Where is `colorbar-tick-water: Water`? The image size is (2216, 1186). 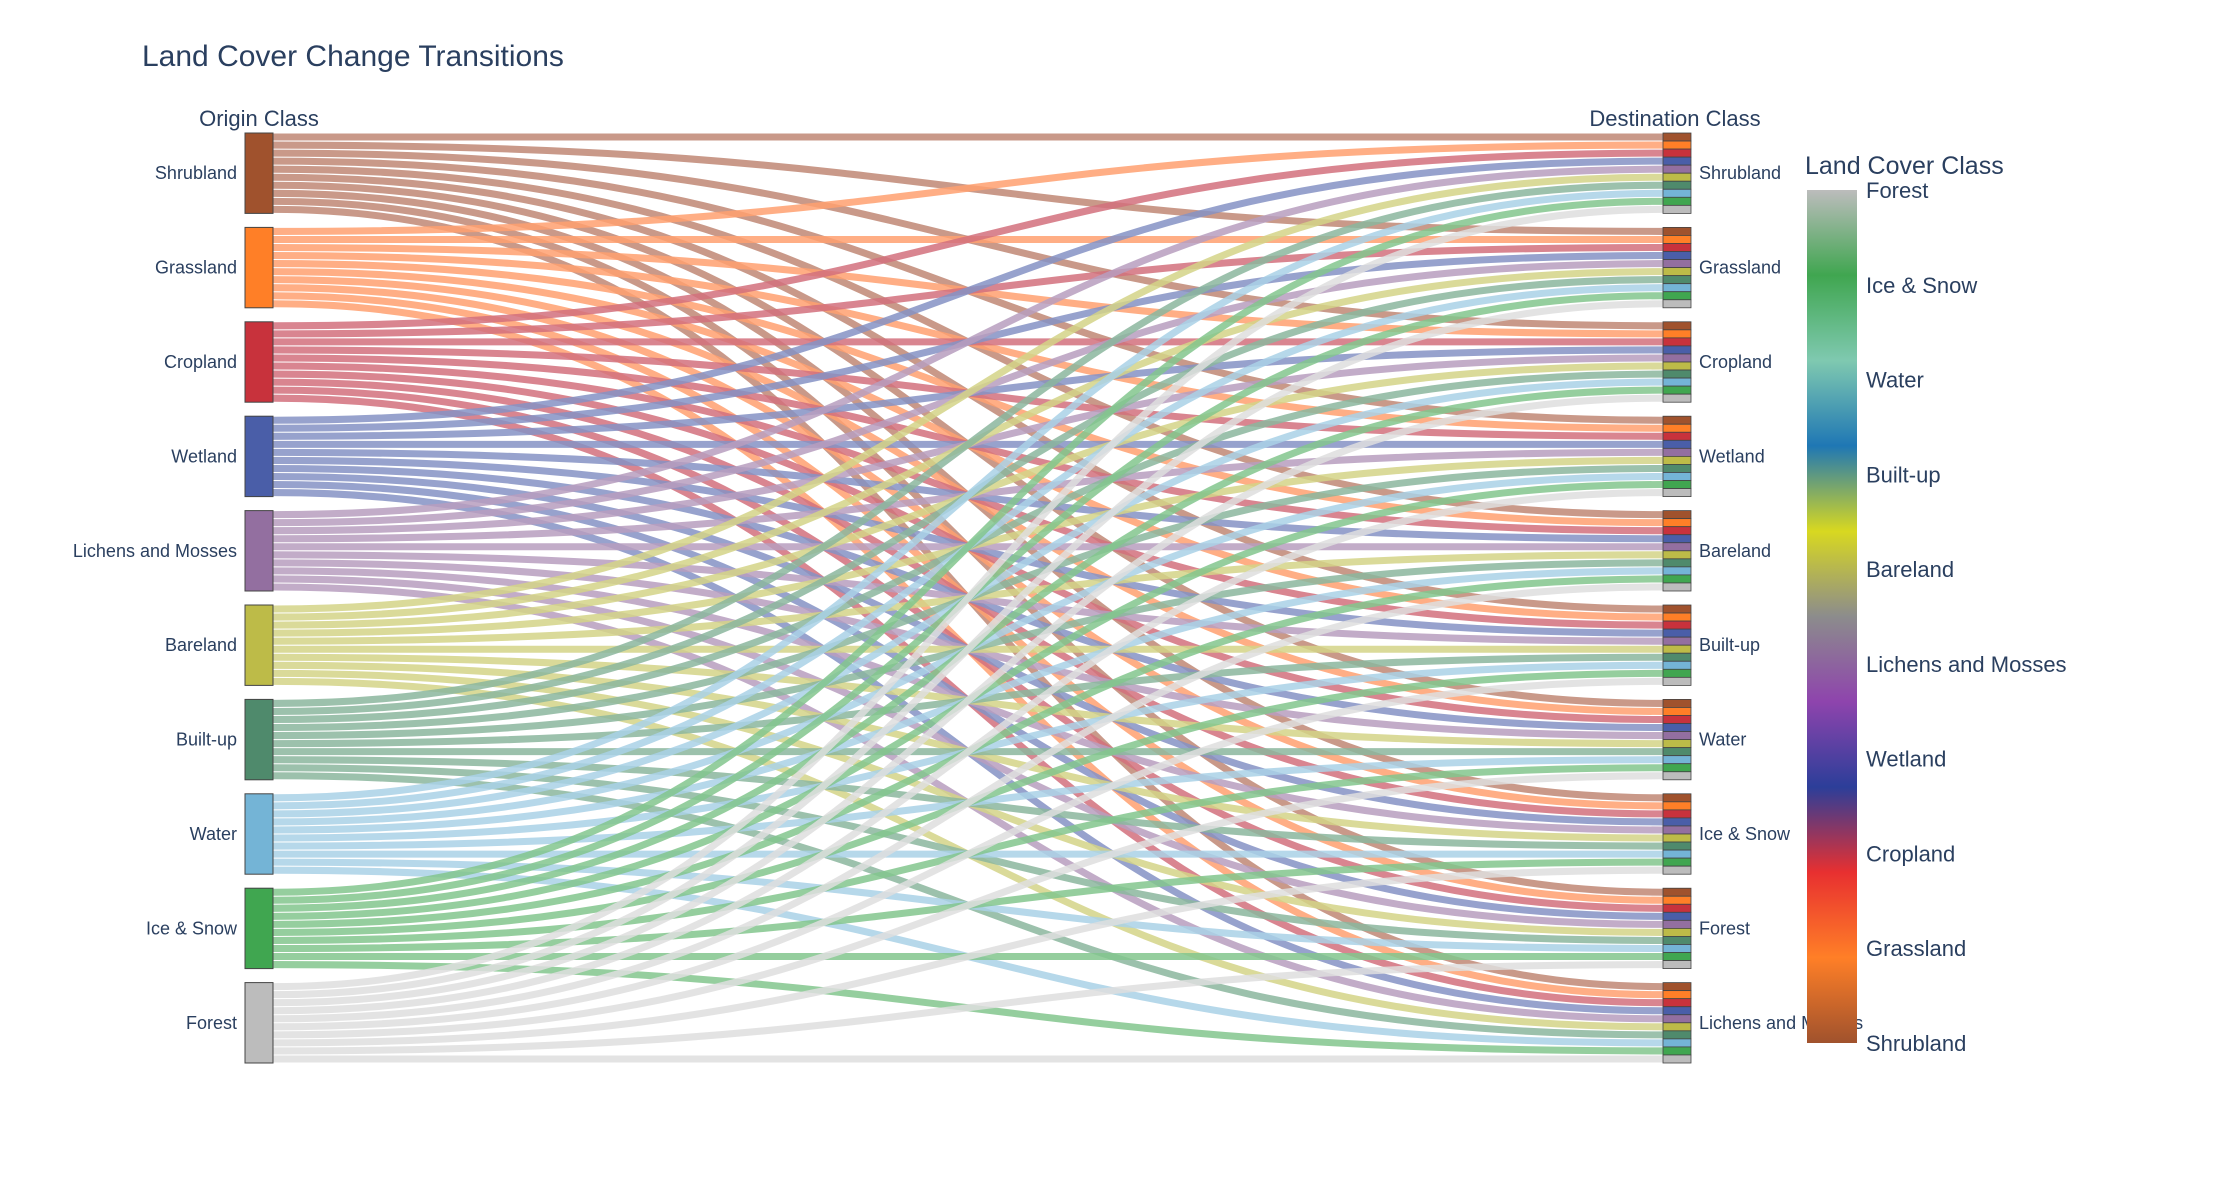 colorbar-tick-water: Water is located at coordinates (1895, 380).